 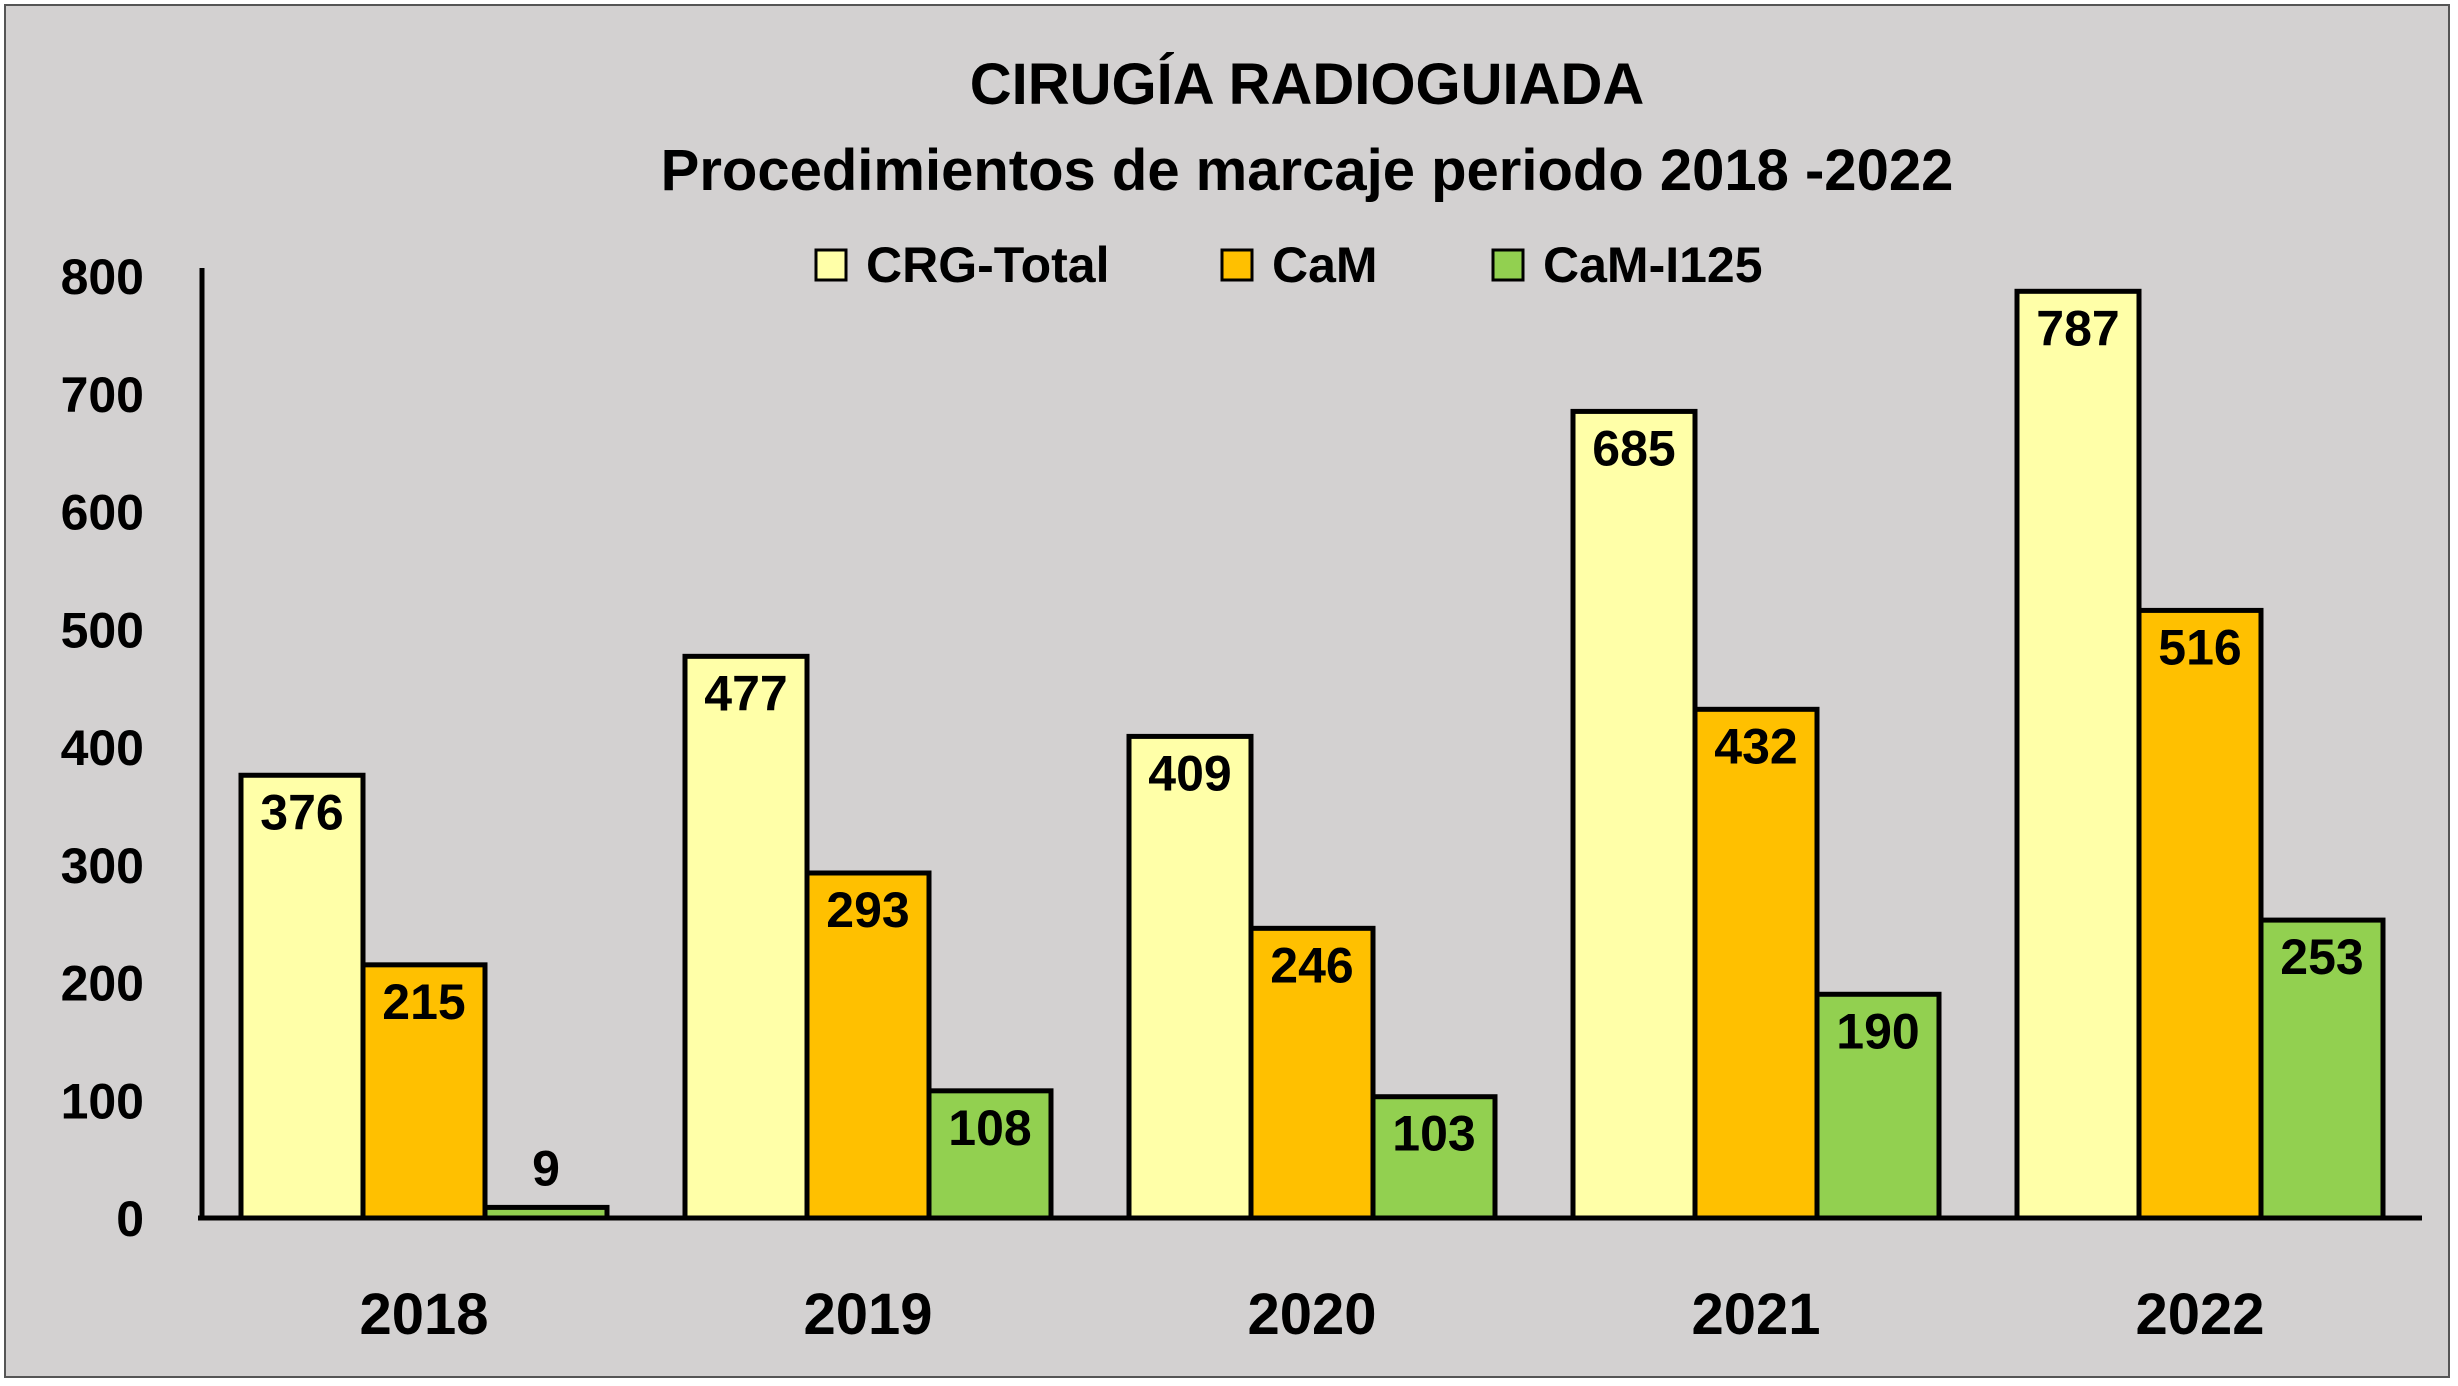 I want to click on legend: CRG-Total CaM CaM-I125, so click(x=1288, y=265).